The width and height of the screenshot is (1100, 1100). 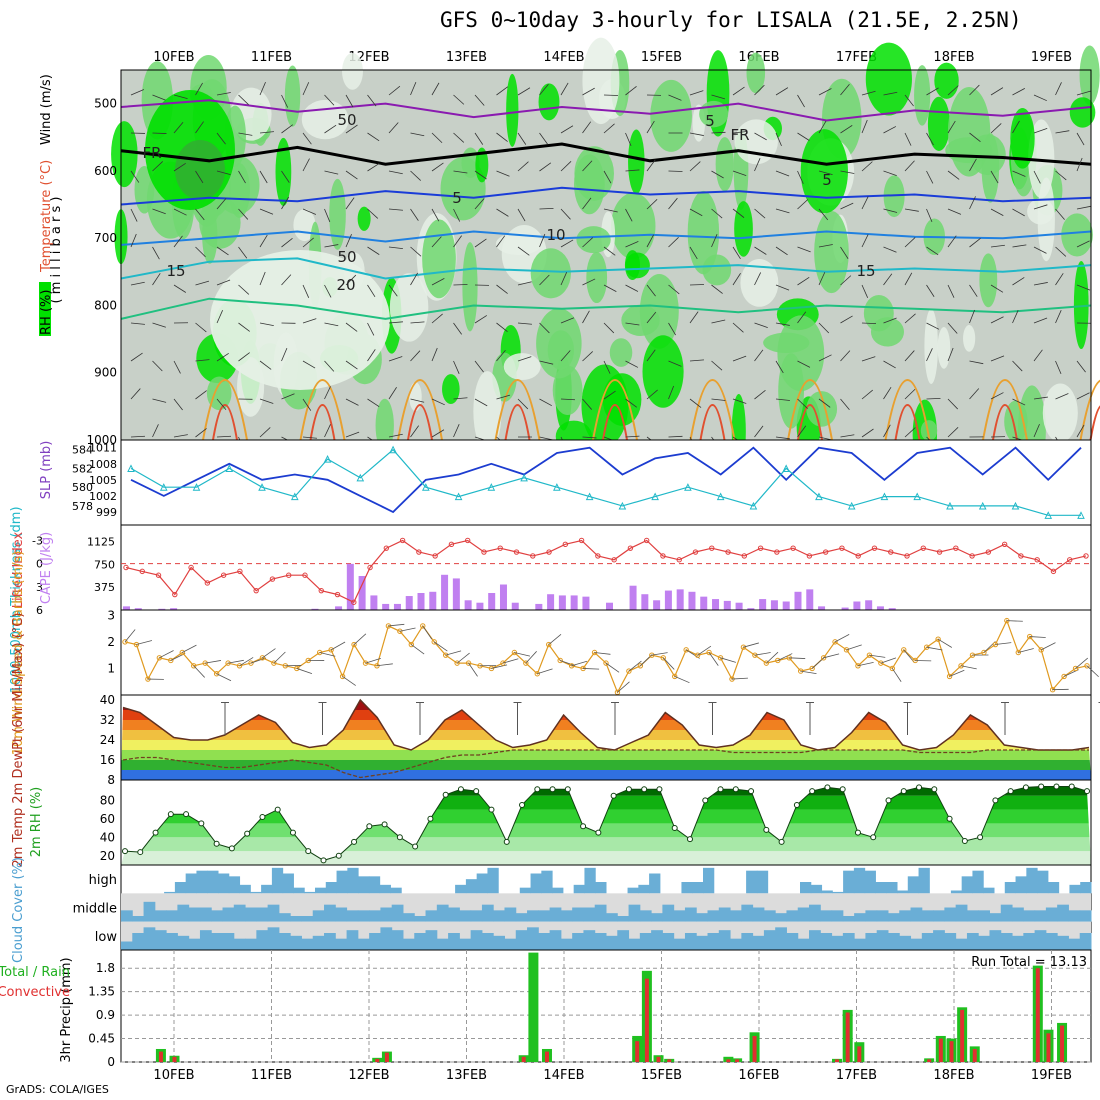 What do you see at coordinates (175, 271) in the screenshot?
I see `isotherm-label: 15` at bounding box center [175, 271].